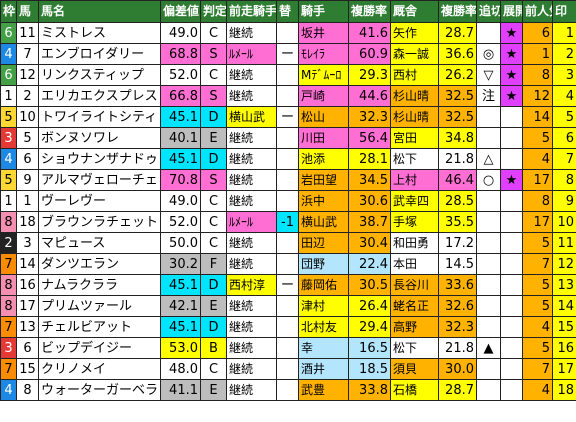  Describe the element at coordinates (180, 264) in the screenshot. I see `deviation-score: 30.2` at that location.